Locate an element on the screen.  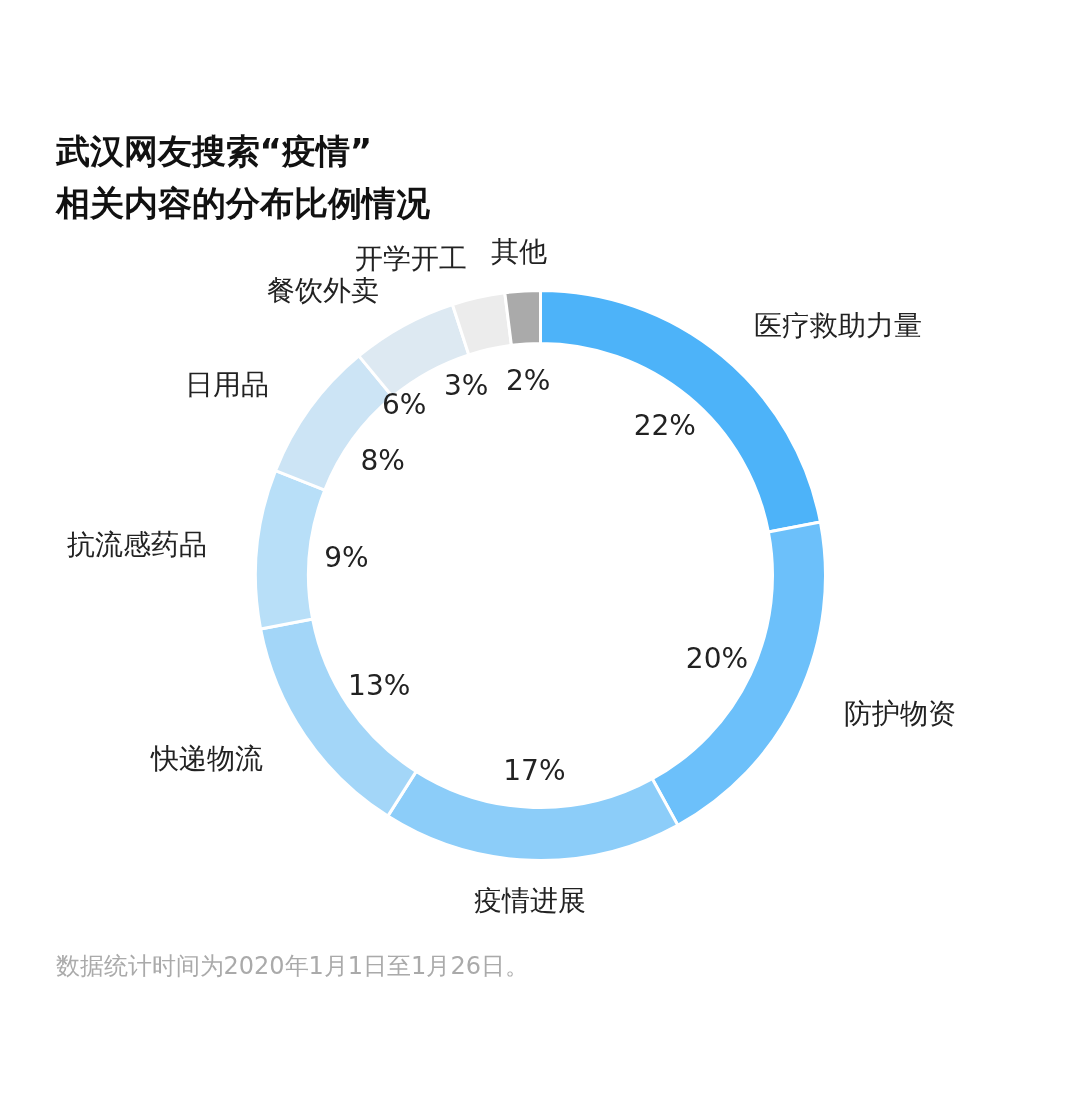
data-label: 8% is located at coordinates (382, 461).